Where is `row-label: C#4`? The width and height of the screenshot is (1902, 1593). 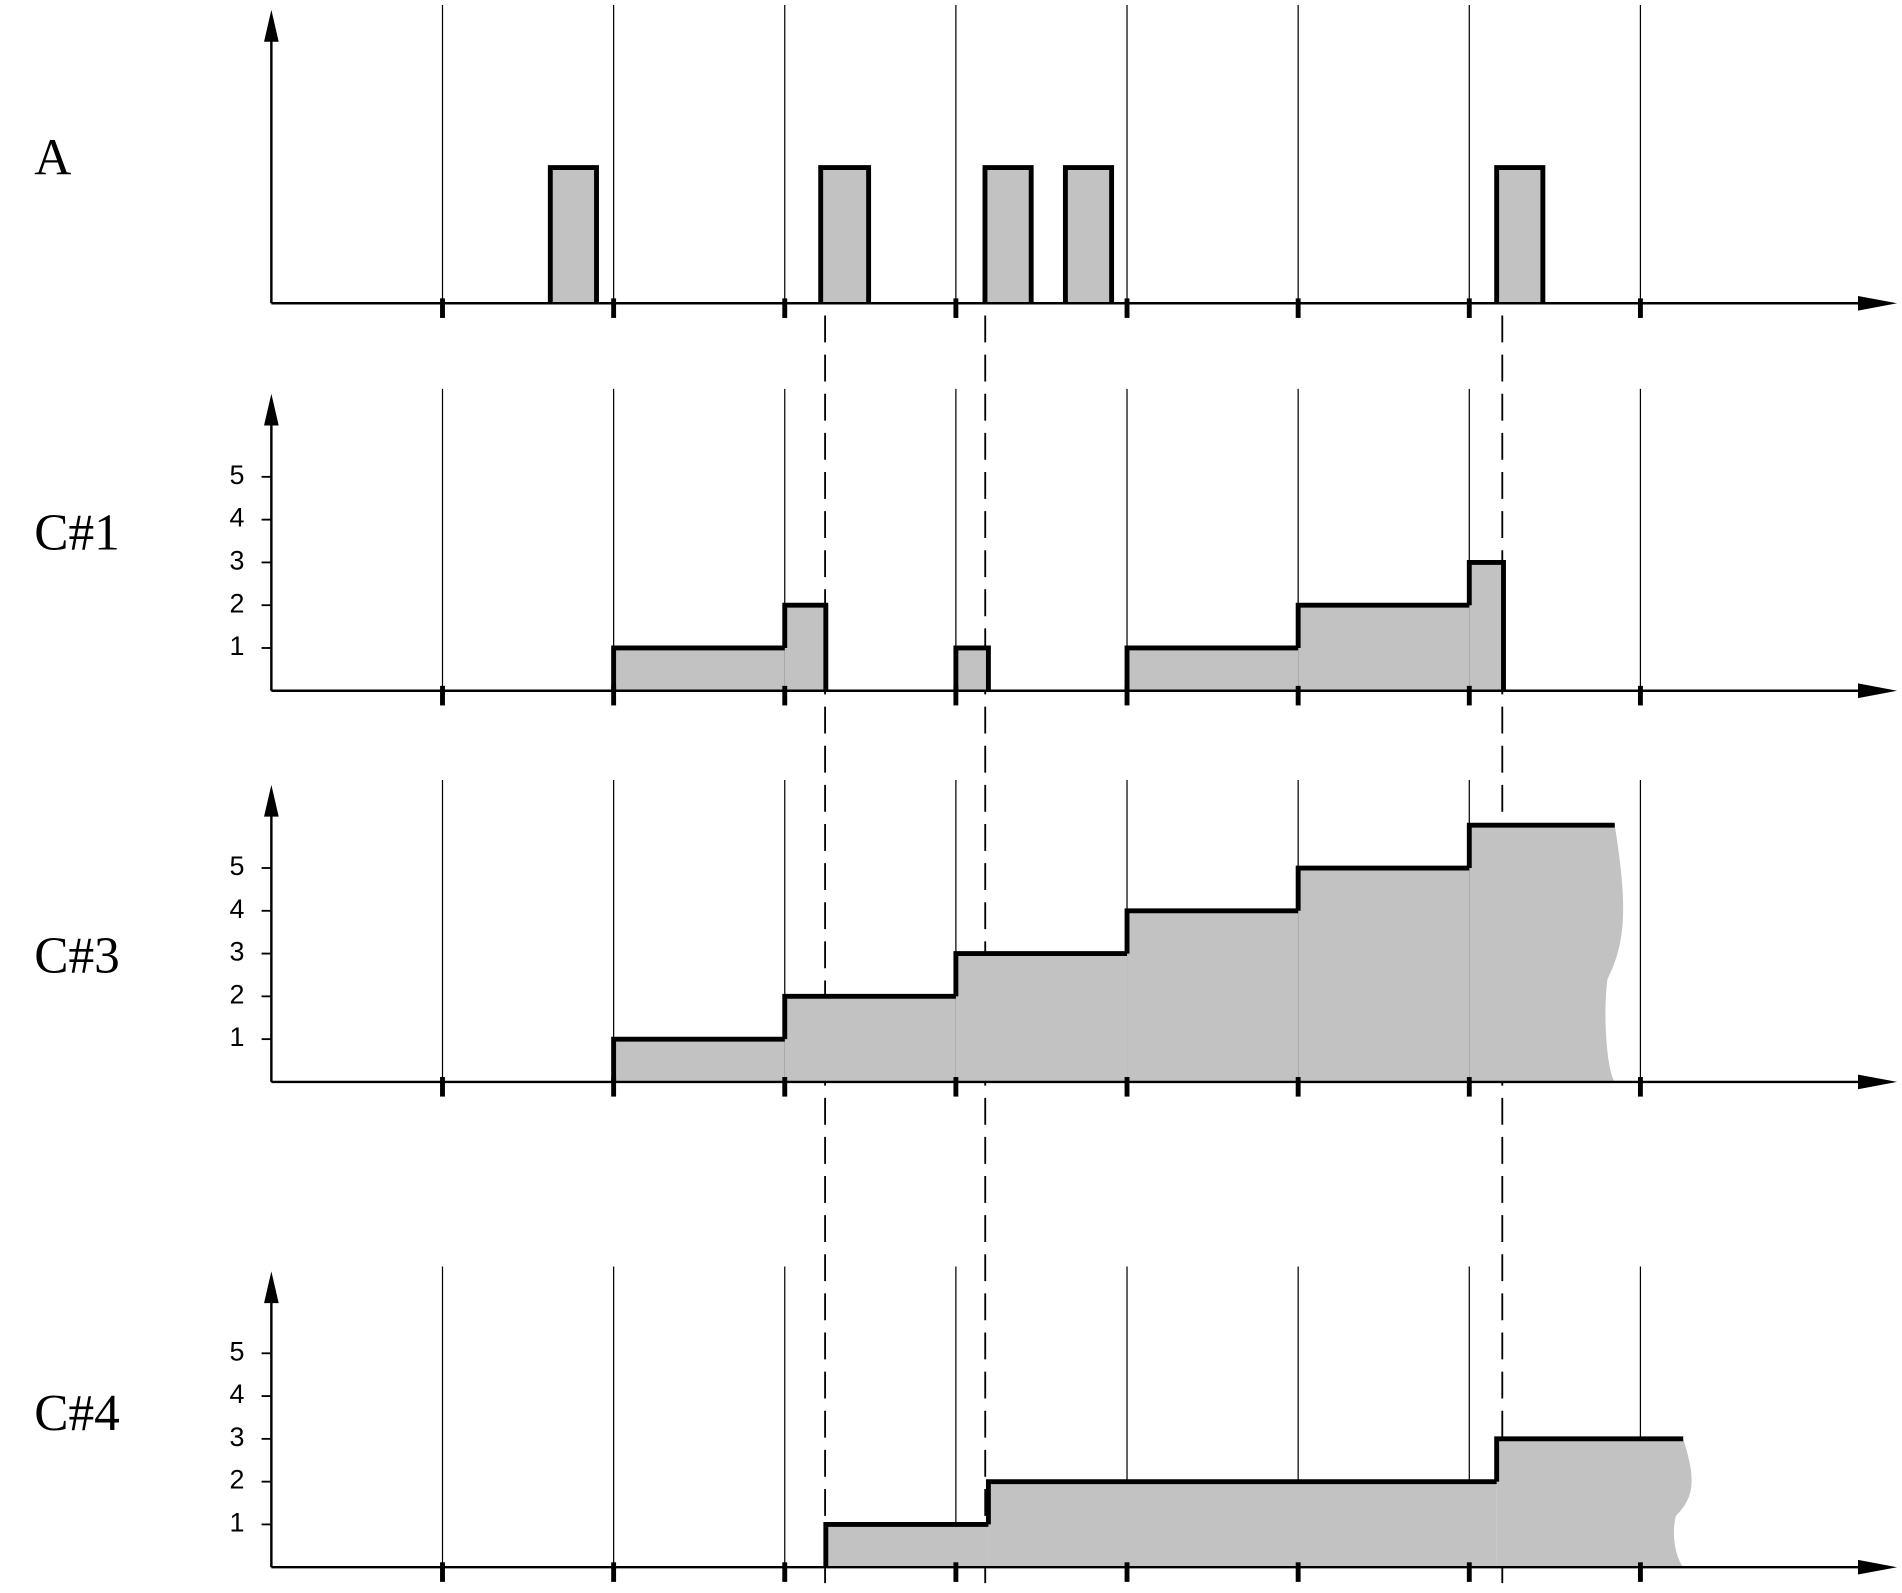
row-label: C#4 is located at coordinates (77, 1413).